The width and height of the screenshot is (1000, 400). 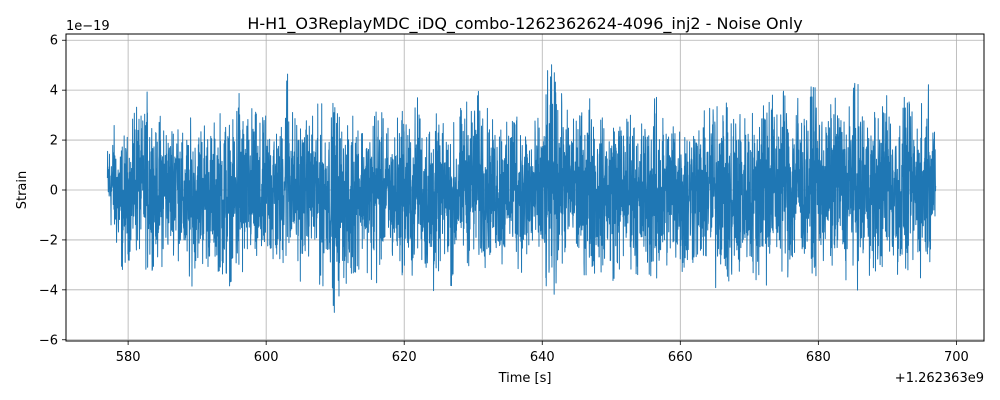 I want to click on y-tick-label: −4, so click(x=48, y=290).